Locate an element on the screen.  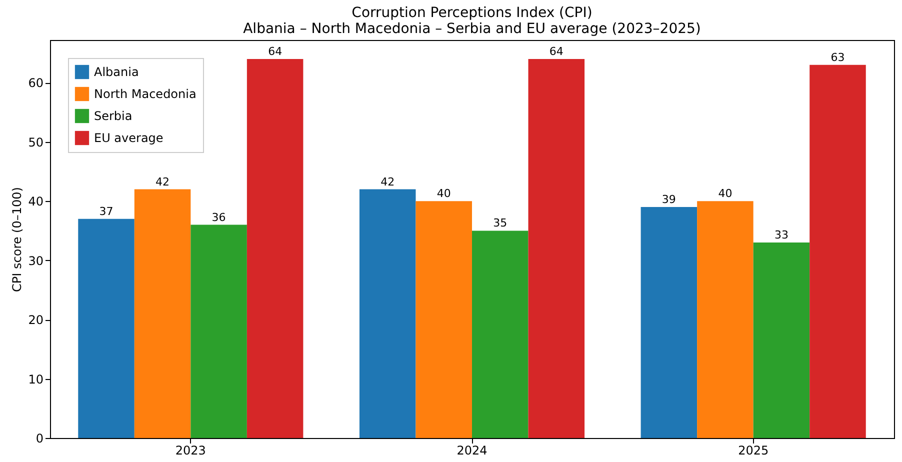
y-tick-label: 30 is located at coordinates (36, 261).